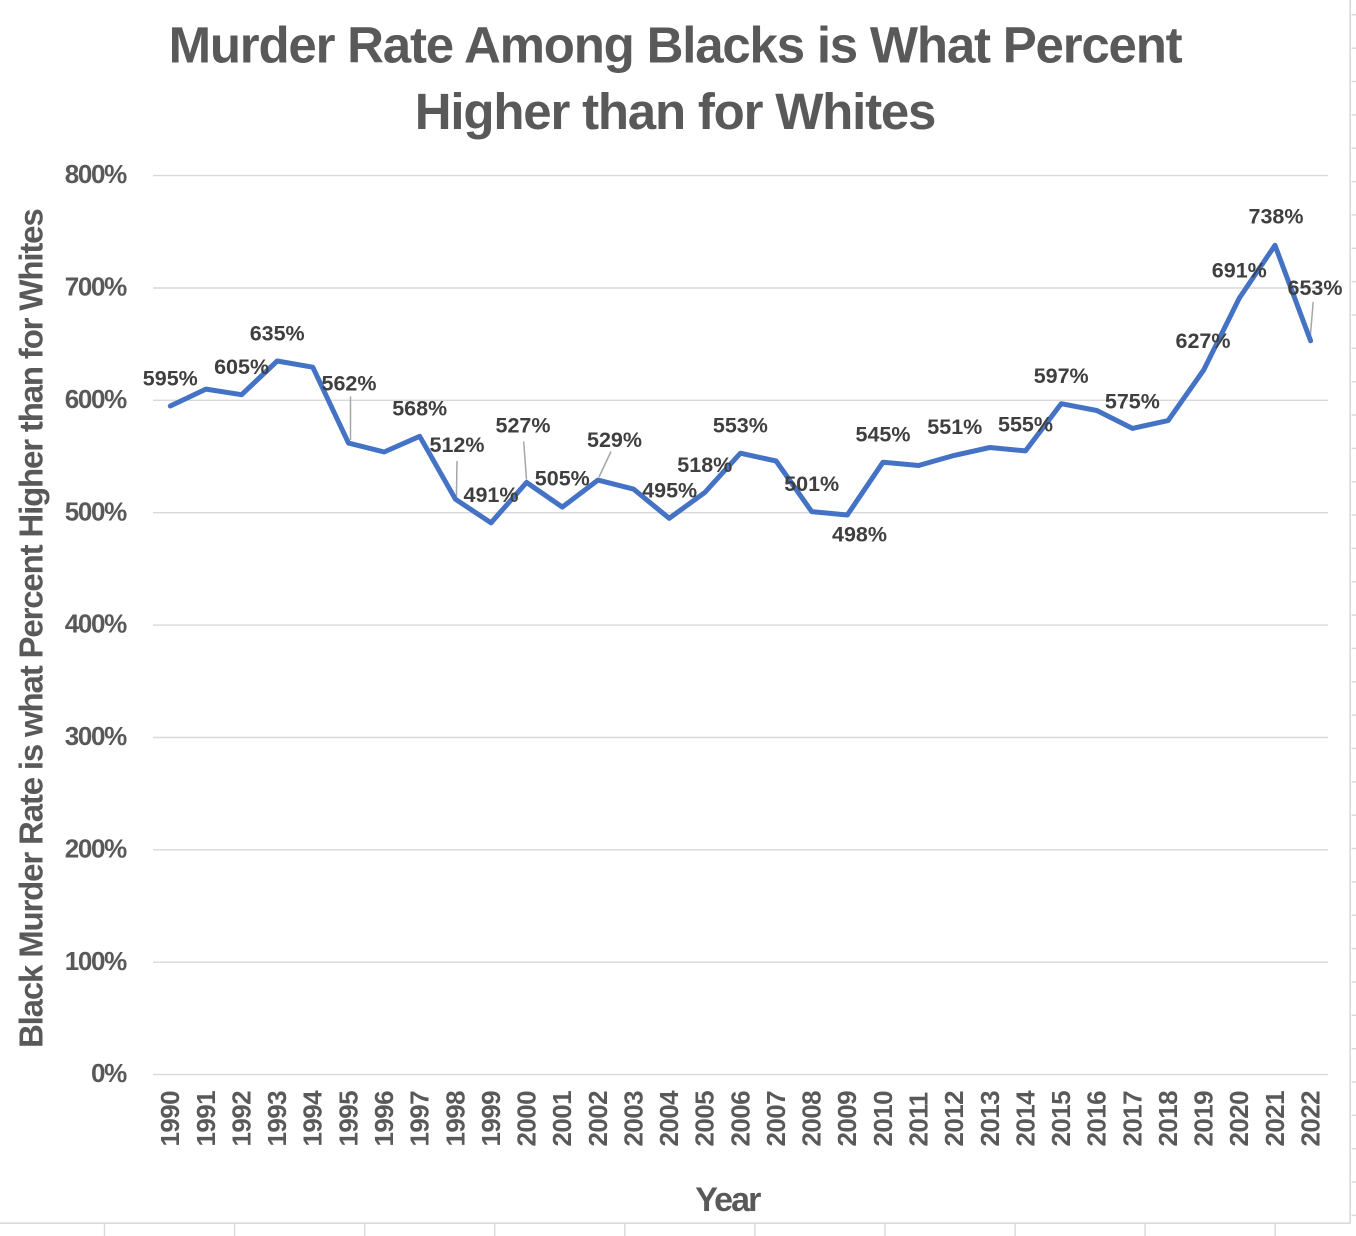  I want to click on svg-text: 2010, so click(883, 1119).